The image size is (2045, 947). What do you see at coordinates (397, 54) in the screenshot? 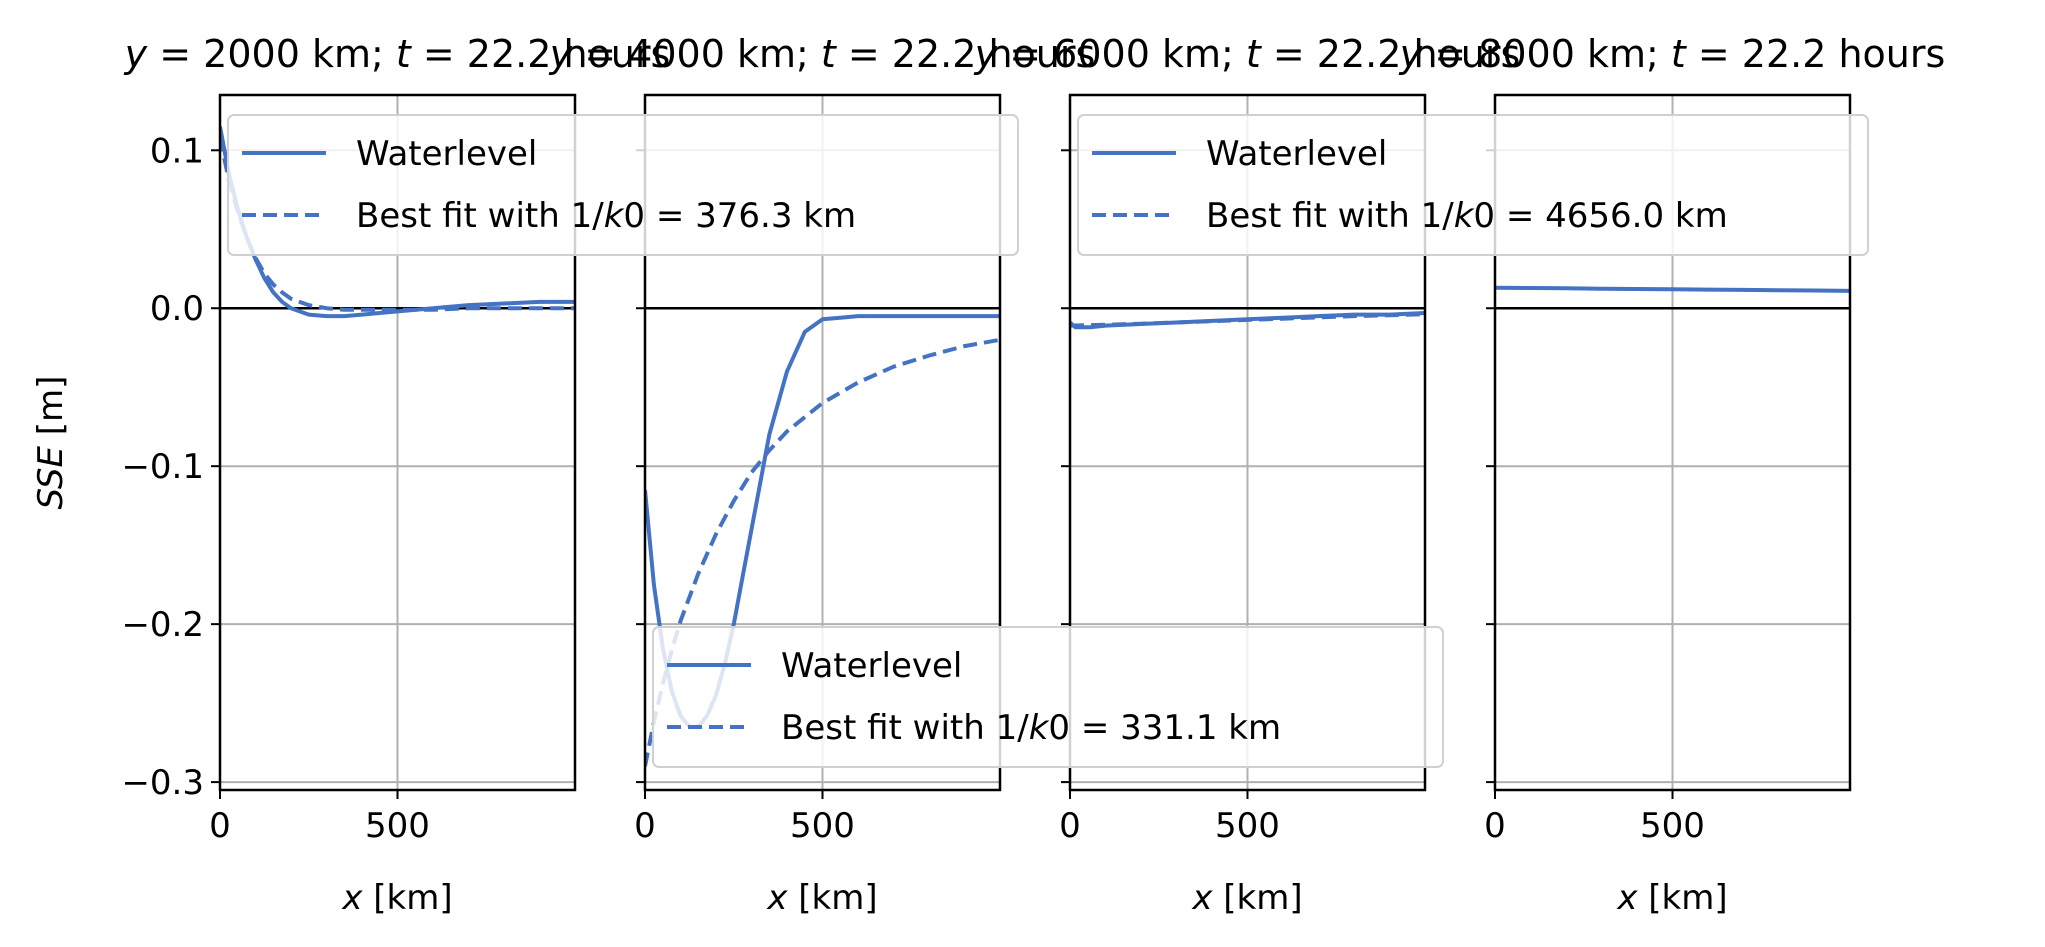
I see `panel-title: y = 2000 km; t = 22.2 hours` at bounding box center [397, 54].